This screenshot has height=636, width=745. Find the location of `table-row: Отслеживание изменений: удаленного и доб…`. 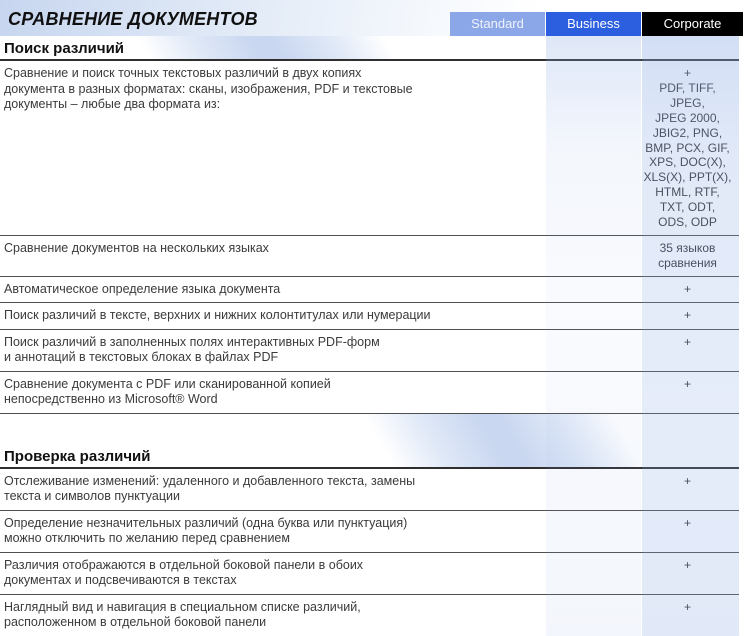

table-row: Отслеживание изменений: удаленного и доб… is located at coordinates (369, 489).